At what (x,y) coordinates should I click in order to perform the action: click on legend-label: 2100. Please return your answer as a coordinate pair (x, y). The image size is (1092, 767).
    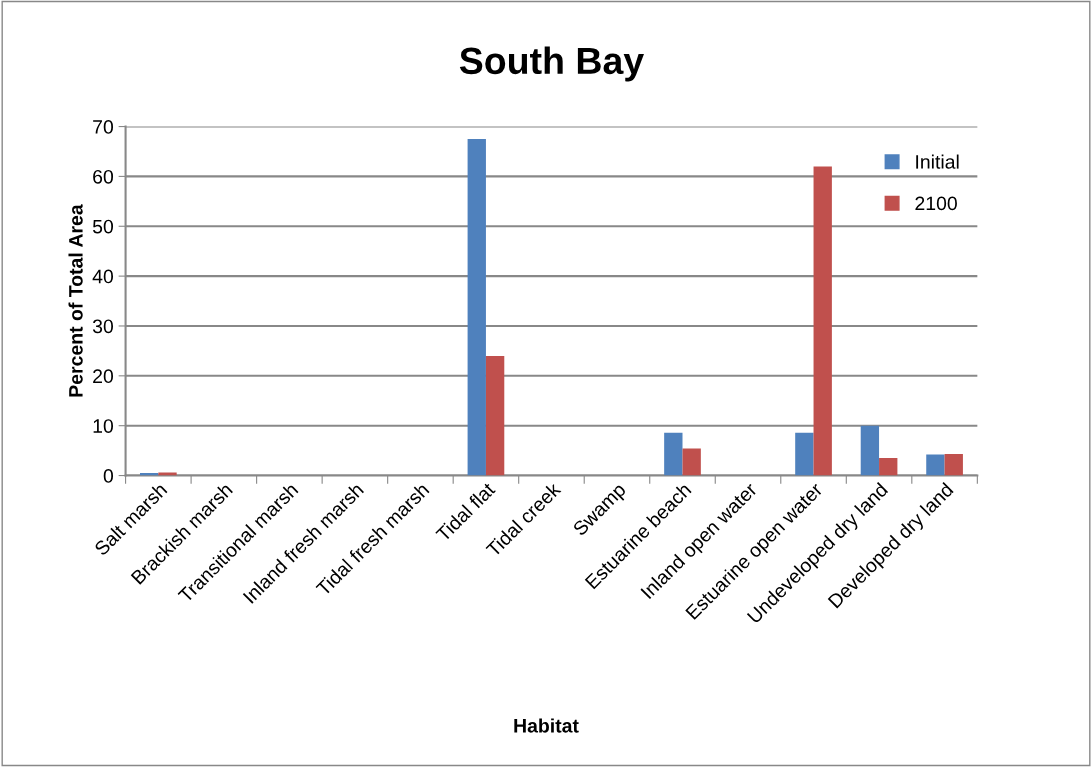
    Looking at the image, I should click on (936, 203).